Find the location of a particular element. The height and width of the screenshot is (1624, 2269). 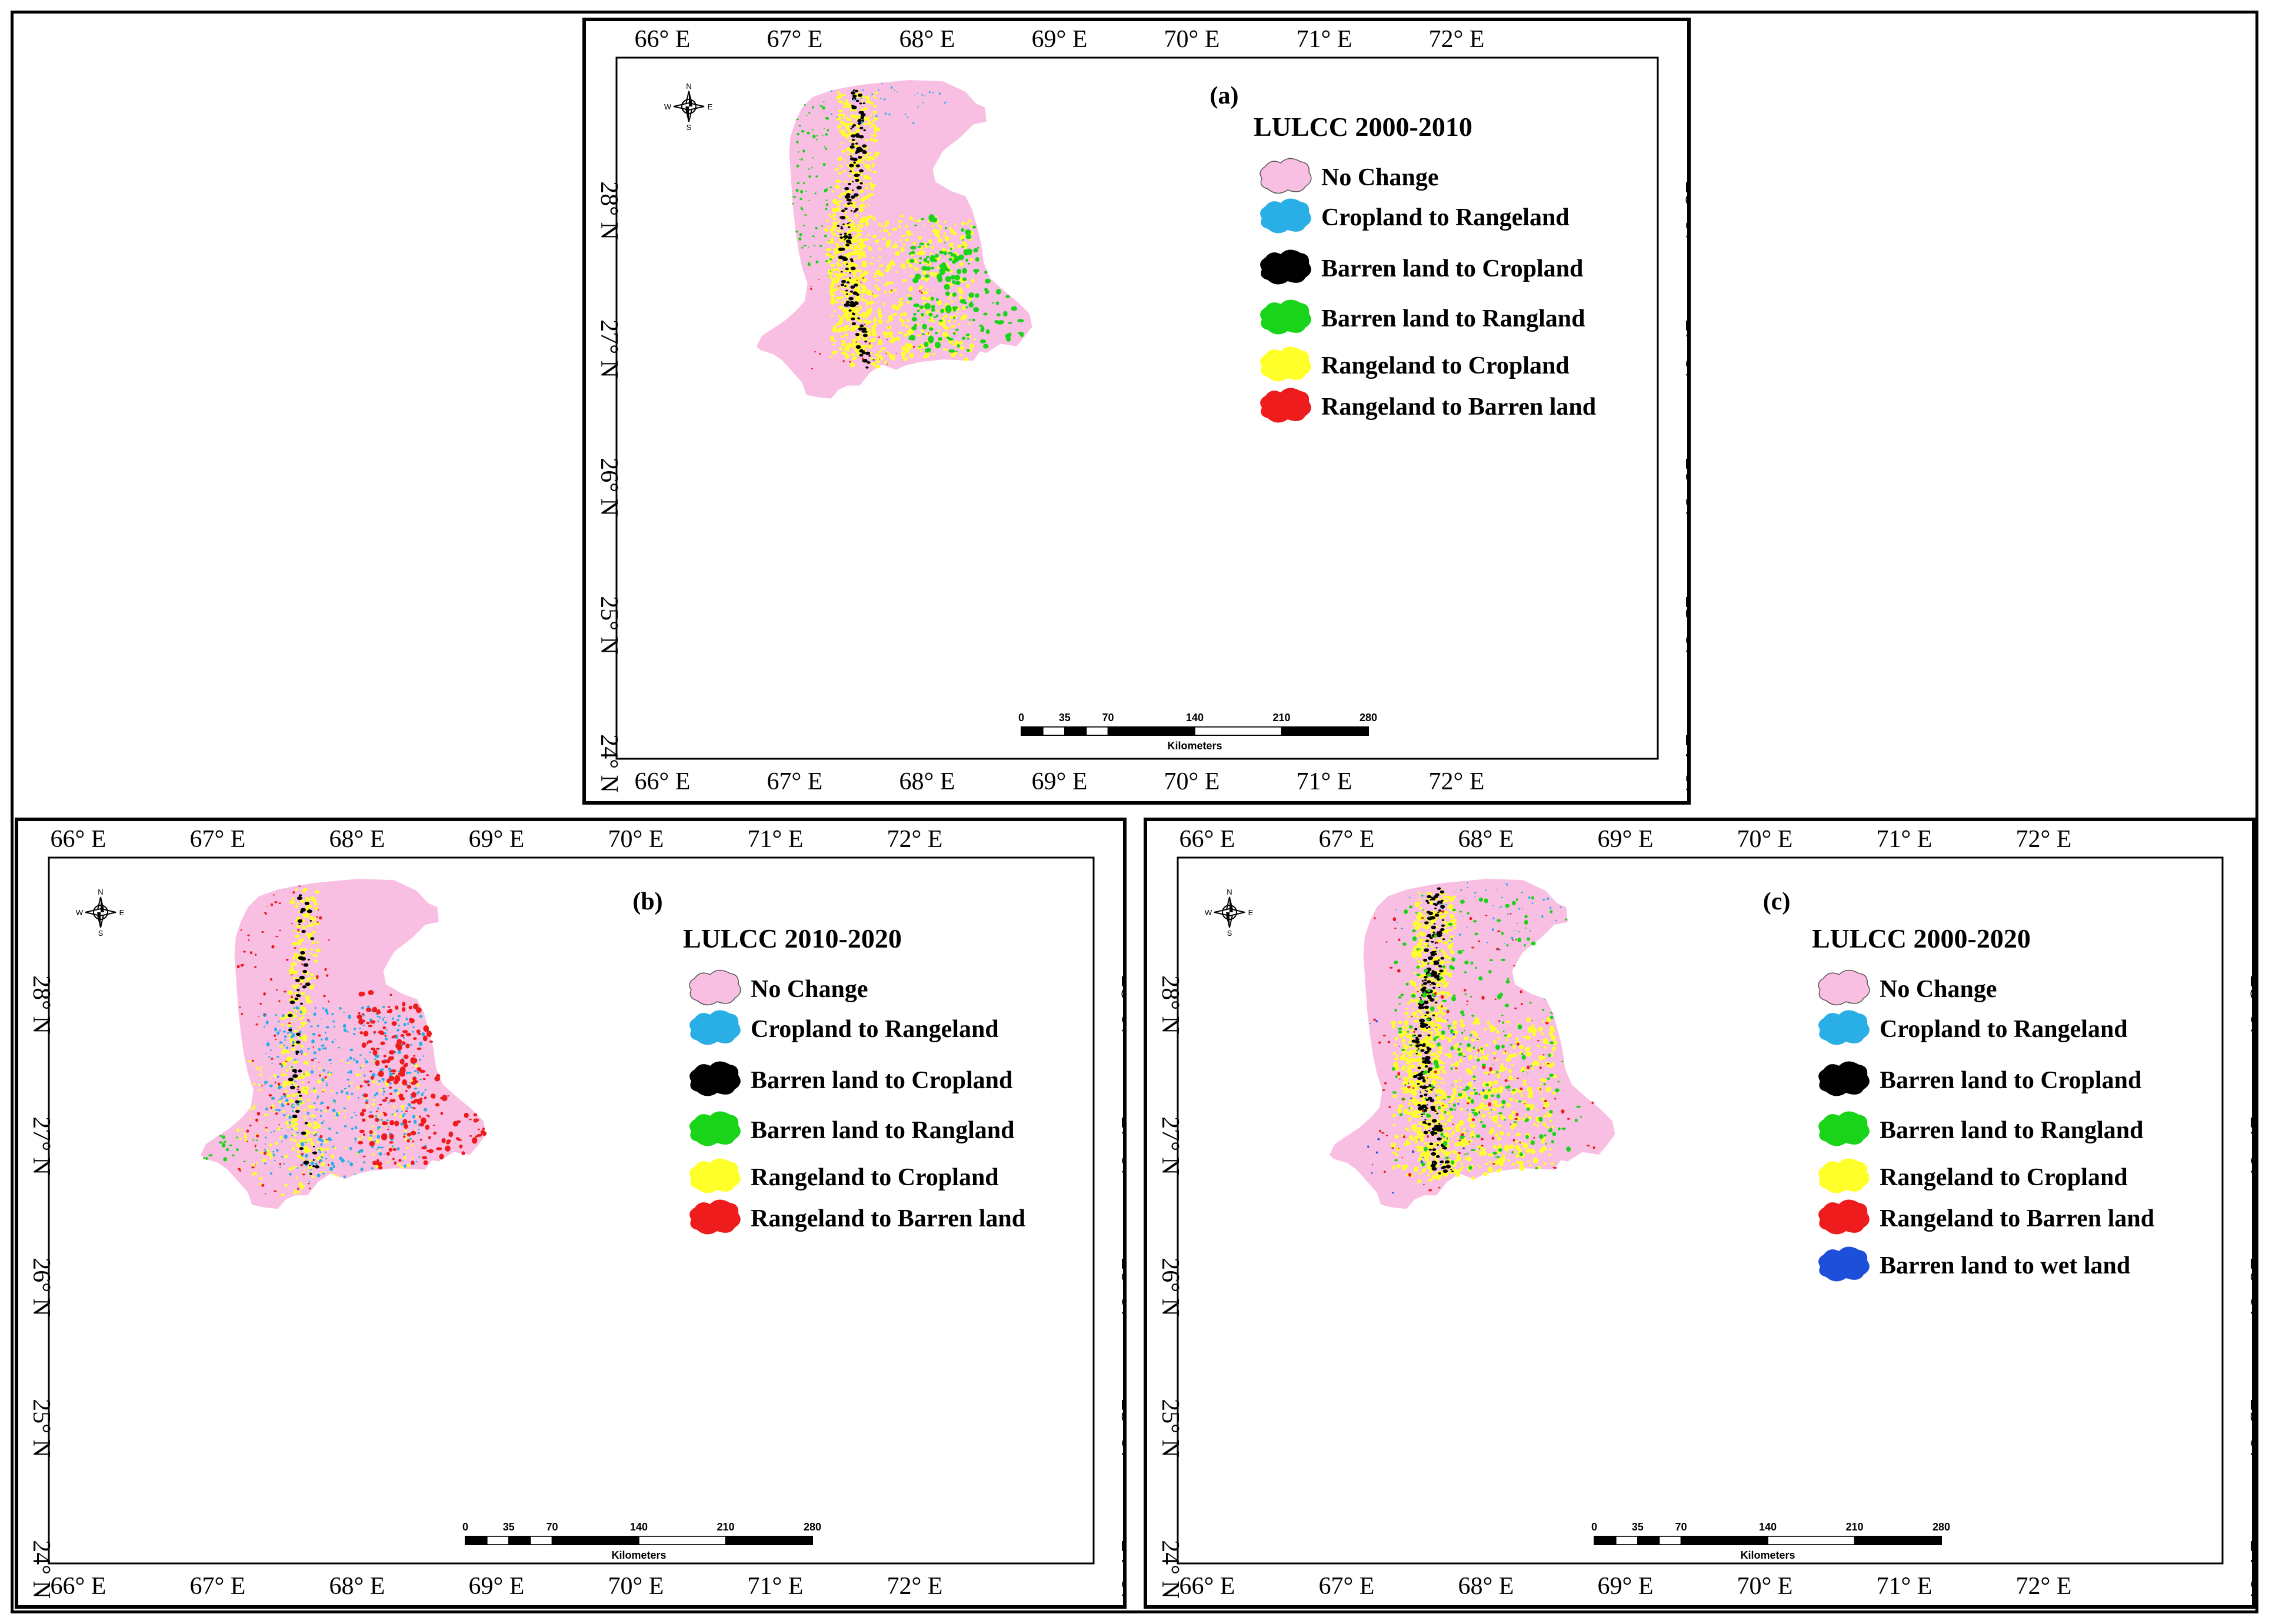

scale-tick-label: 280 is located at coordinates (812, 1527).